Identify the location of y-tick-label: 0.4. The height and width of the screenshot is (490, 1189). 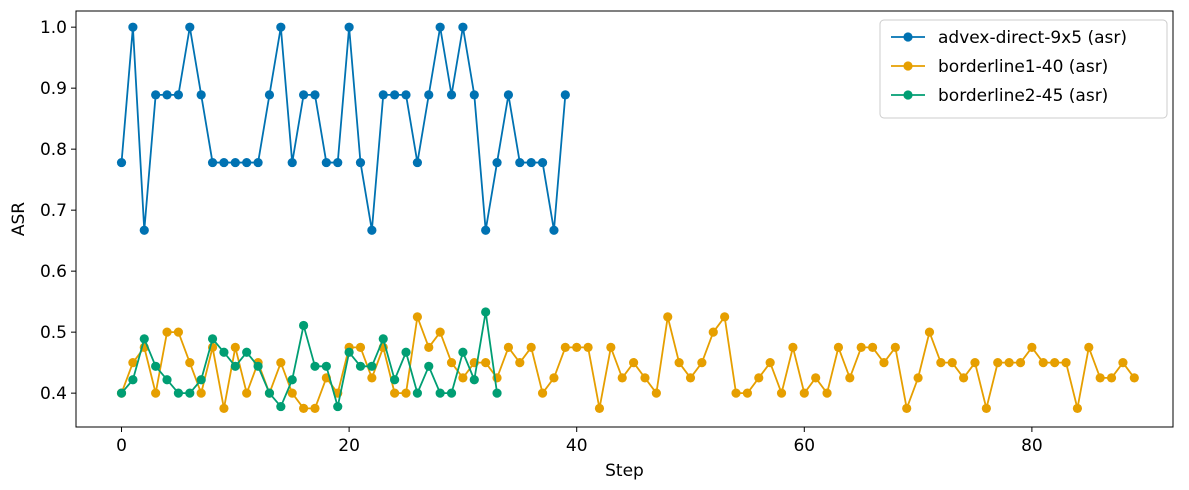
(53, 394).